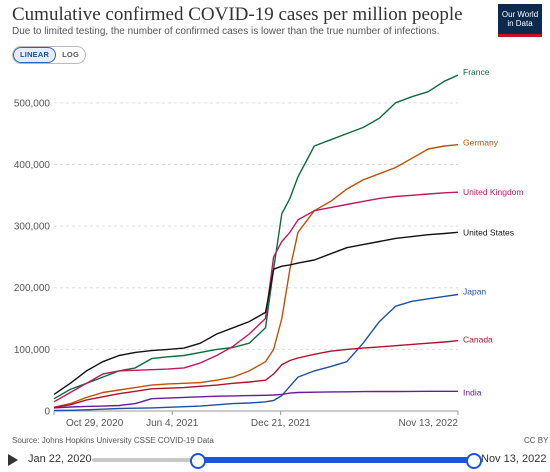 The width and height of the screenshot is (550, 472). I want to click on logo-line-2: in Data, so click(520, 23).